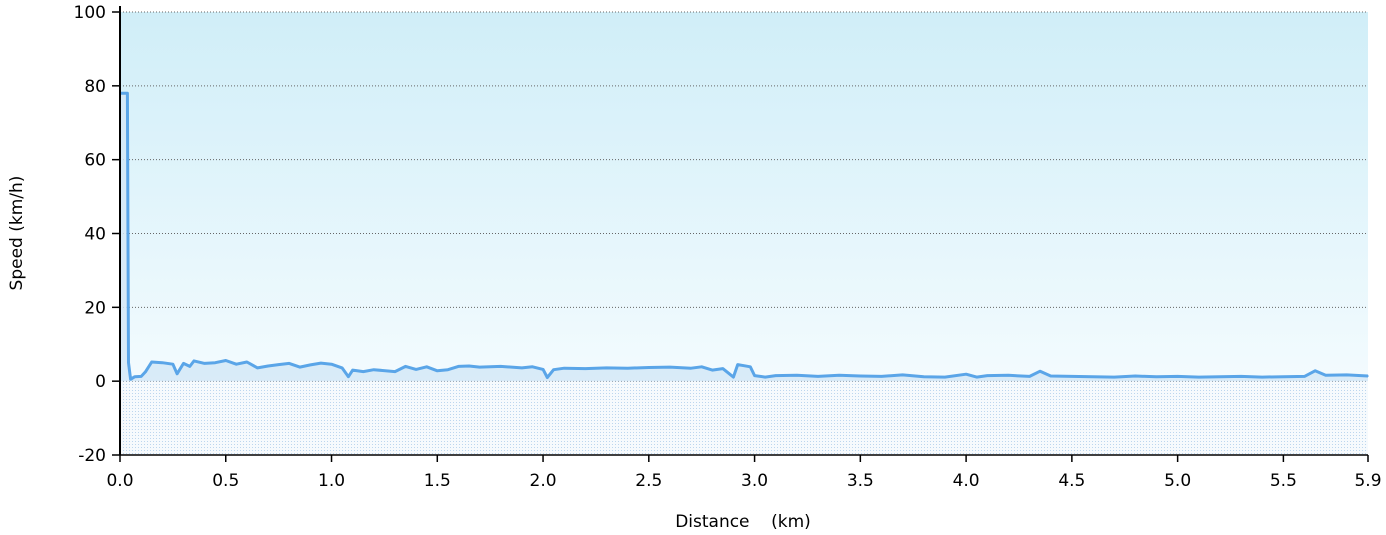 Image resolution: width=1386 pixels, height=535 pixels. What do you see at coordinates (225, 481) in the screenshot?
I see `x-tick-label-1: 0.5` at bounding box center [225, 481].